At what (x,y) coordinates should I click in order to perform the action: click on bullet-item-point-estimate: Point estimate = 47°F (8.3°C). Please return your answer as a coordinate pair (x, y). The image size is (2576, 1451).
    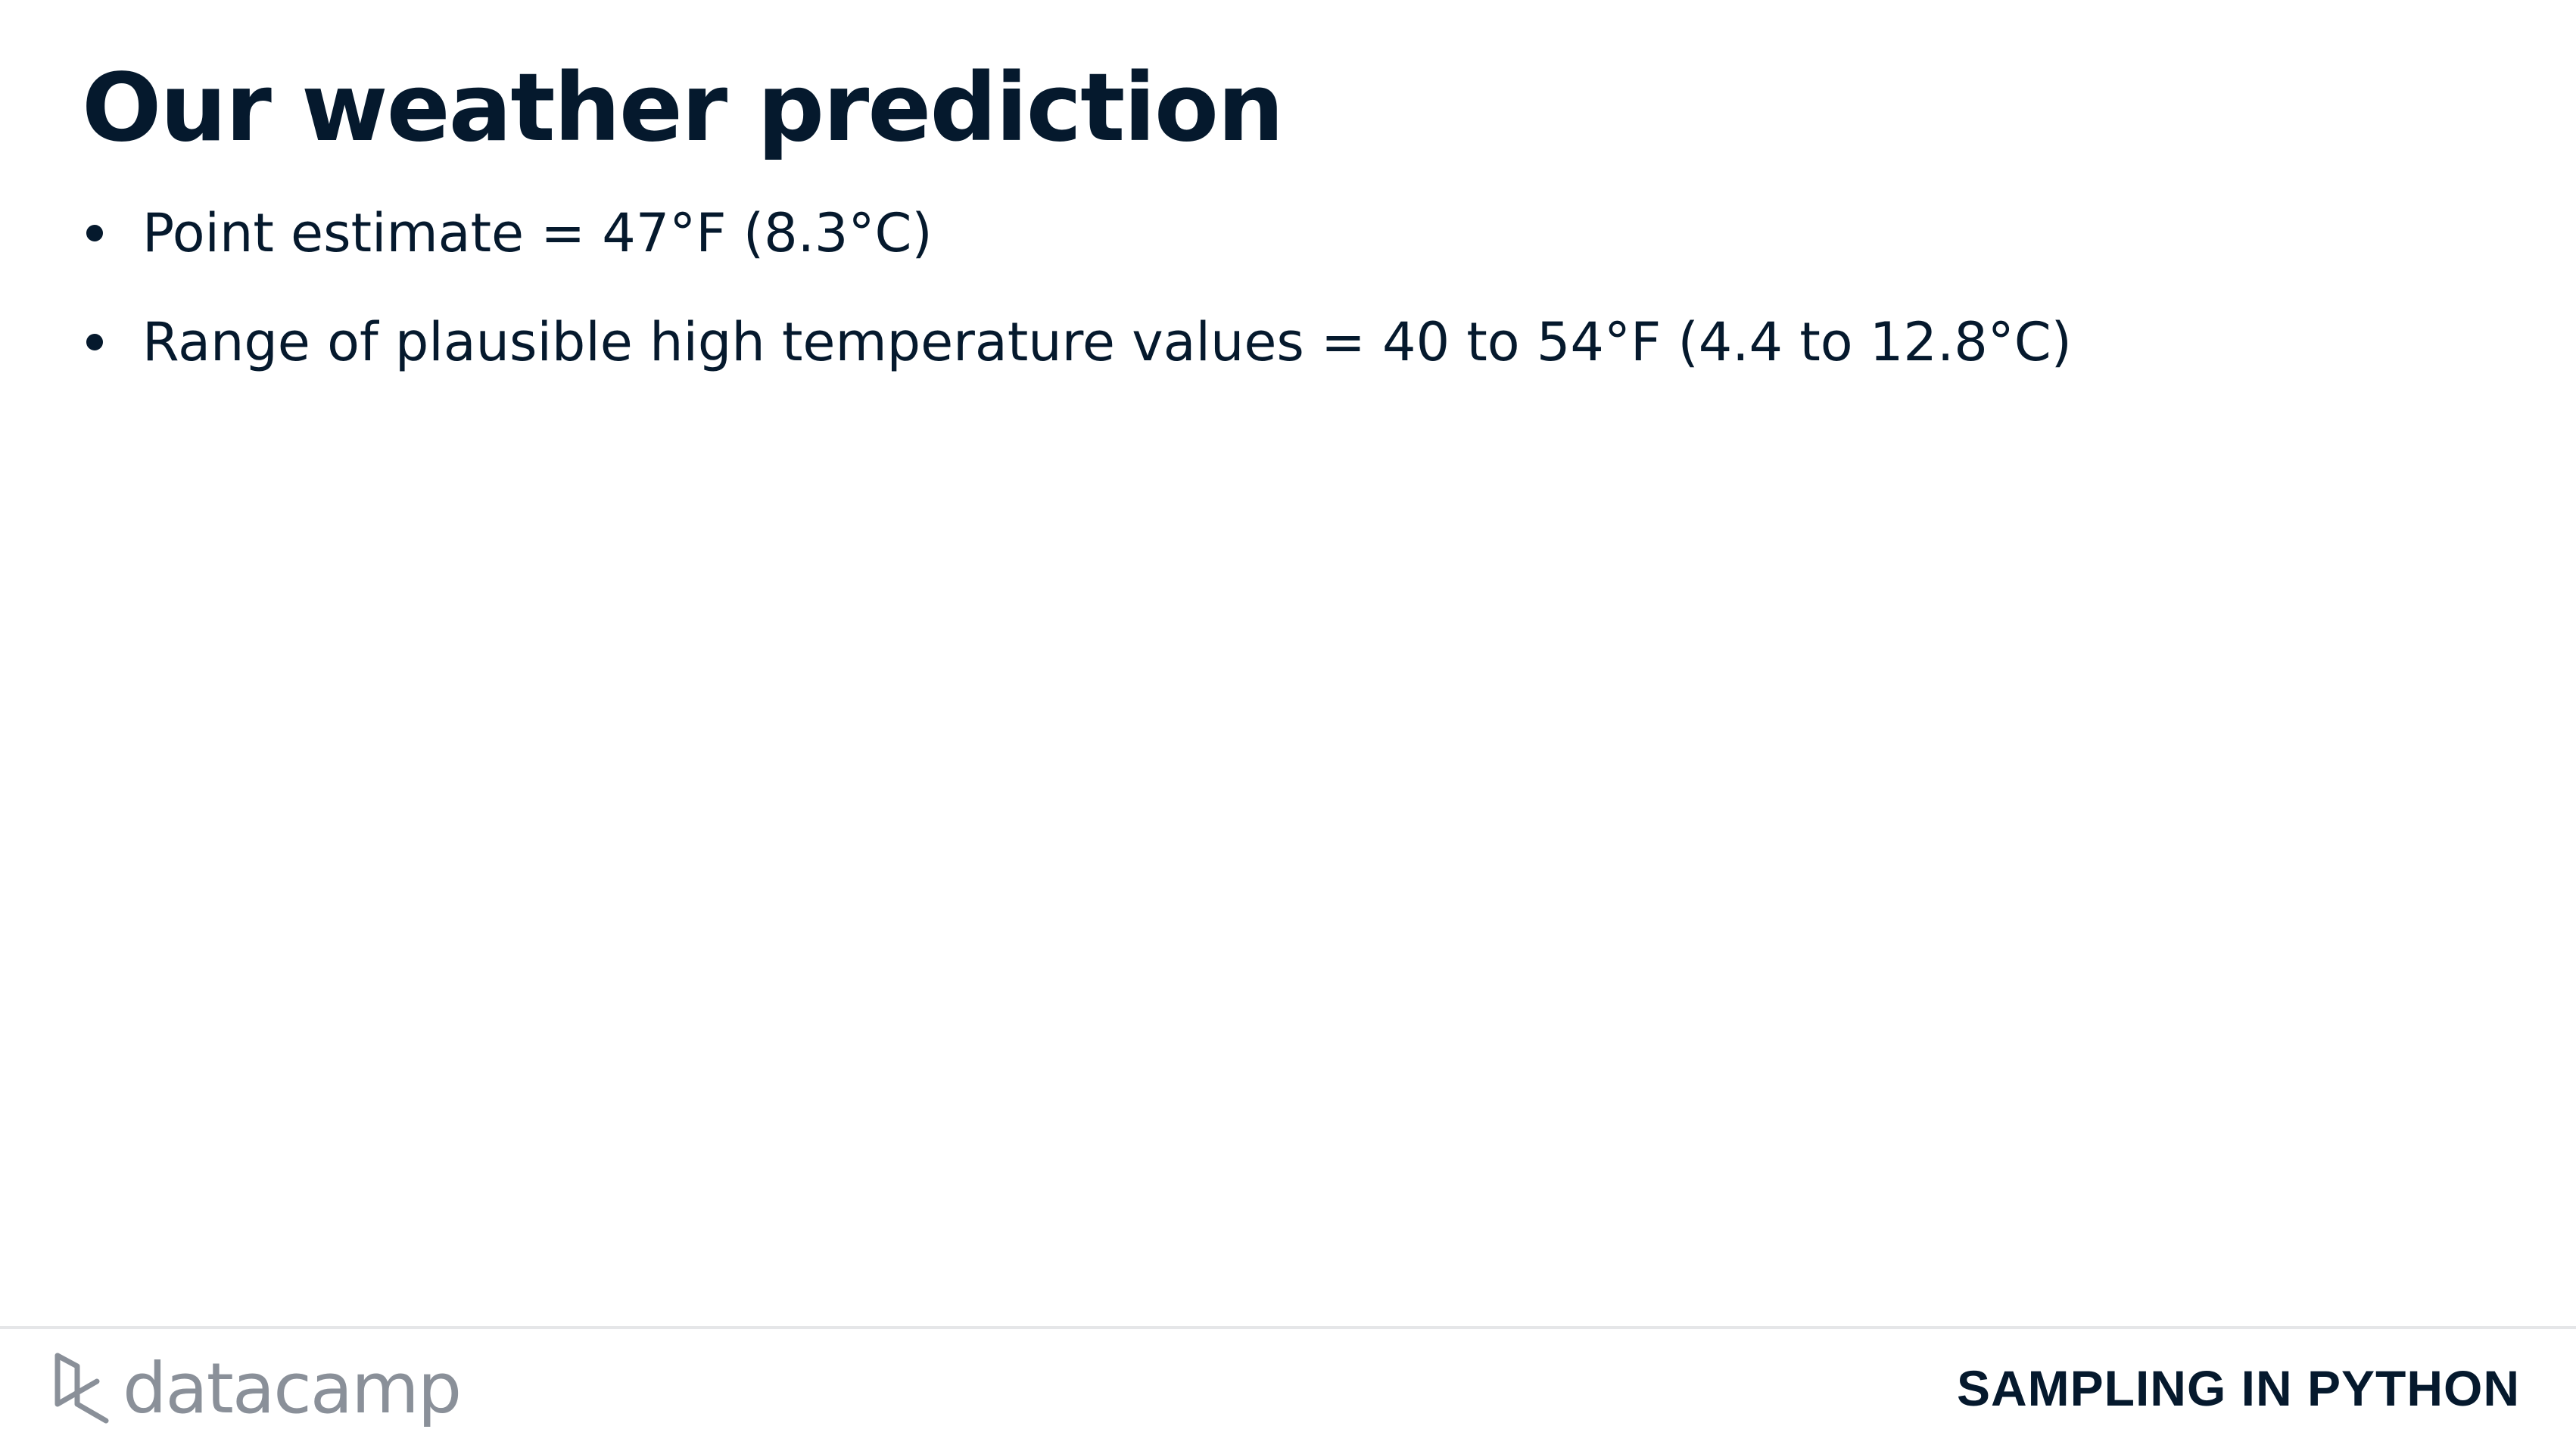
    Looking at the image, I should click on (1077, 233).